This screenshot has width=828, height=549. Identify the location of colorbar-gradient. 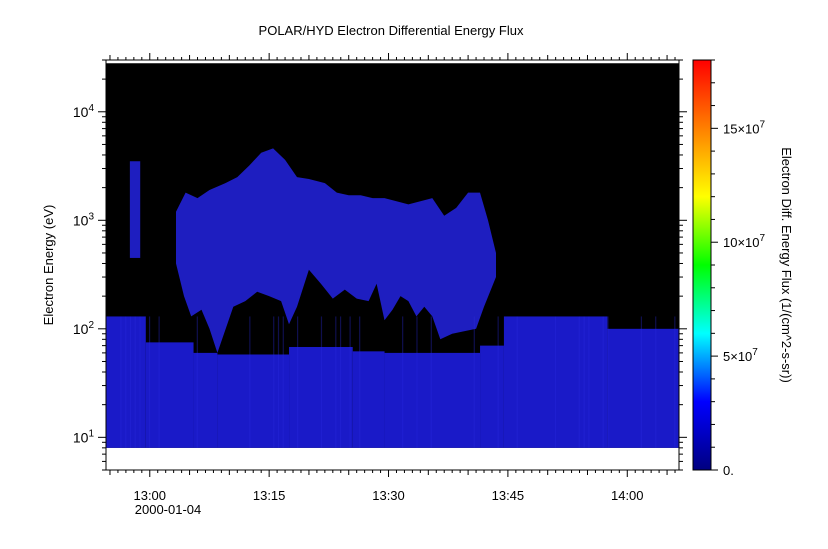
(702, 265).